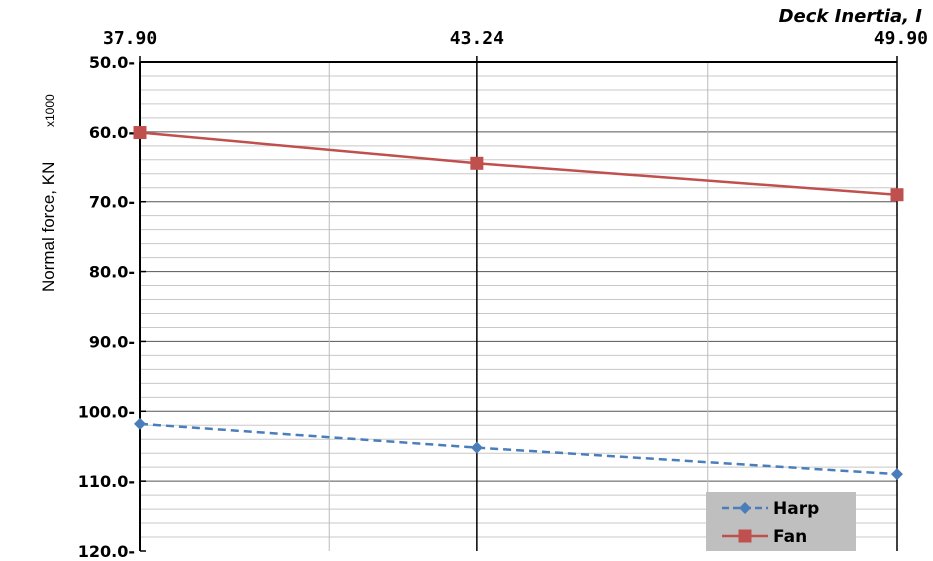 Image resolution: width=933 pixels, height=561 pixels. What do you see at coordinates (50, 110) in the screenshot?
I see `y-axis-multiplier: x1000` at bounding box center [50, 110].